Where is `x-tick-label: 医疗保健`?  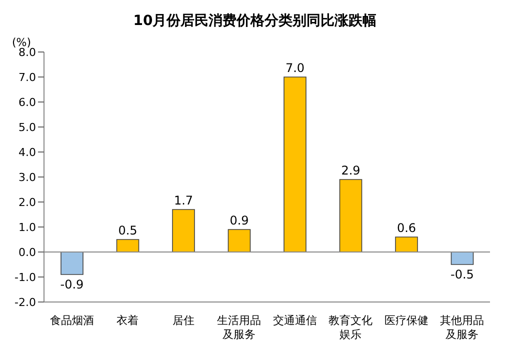 x-tick-label: 医疗保健 is located at coordinates (406, 320).